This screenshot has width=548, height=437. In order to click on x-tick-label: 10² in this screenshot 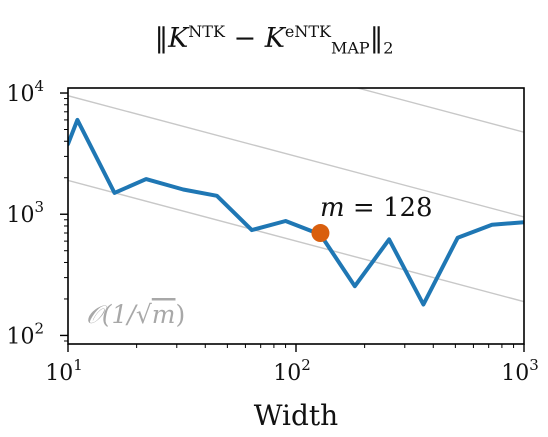, I will do `click(292, 371)`.